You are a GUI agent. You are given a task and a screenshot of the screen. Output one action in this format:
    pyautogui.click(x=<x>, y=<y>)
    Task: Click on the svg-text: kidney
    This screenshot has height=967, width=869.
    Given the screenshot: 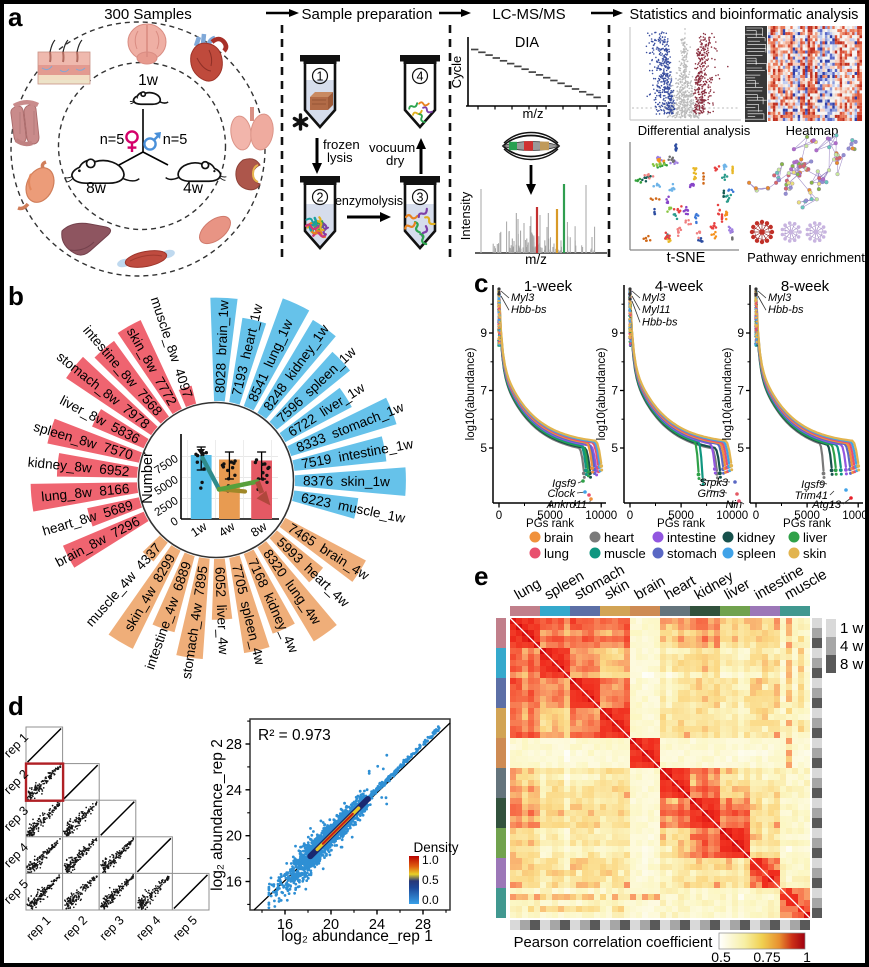 What is the action you would take?
    pyautogui.click(x=756, y=537)
    